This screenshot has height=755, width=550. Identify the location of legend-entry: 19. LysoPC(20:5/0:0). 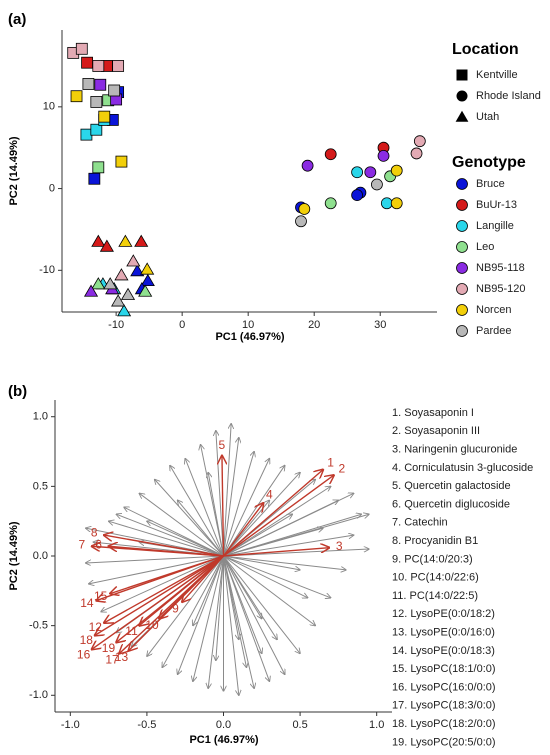
(444, 742).